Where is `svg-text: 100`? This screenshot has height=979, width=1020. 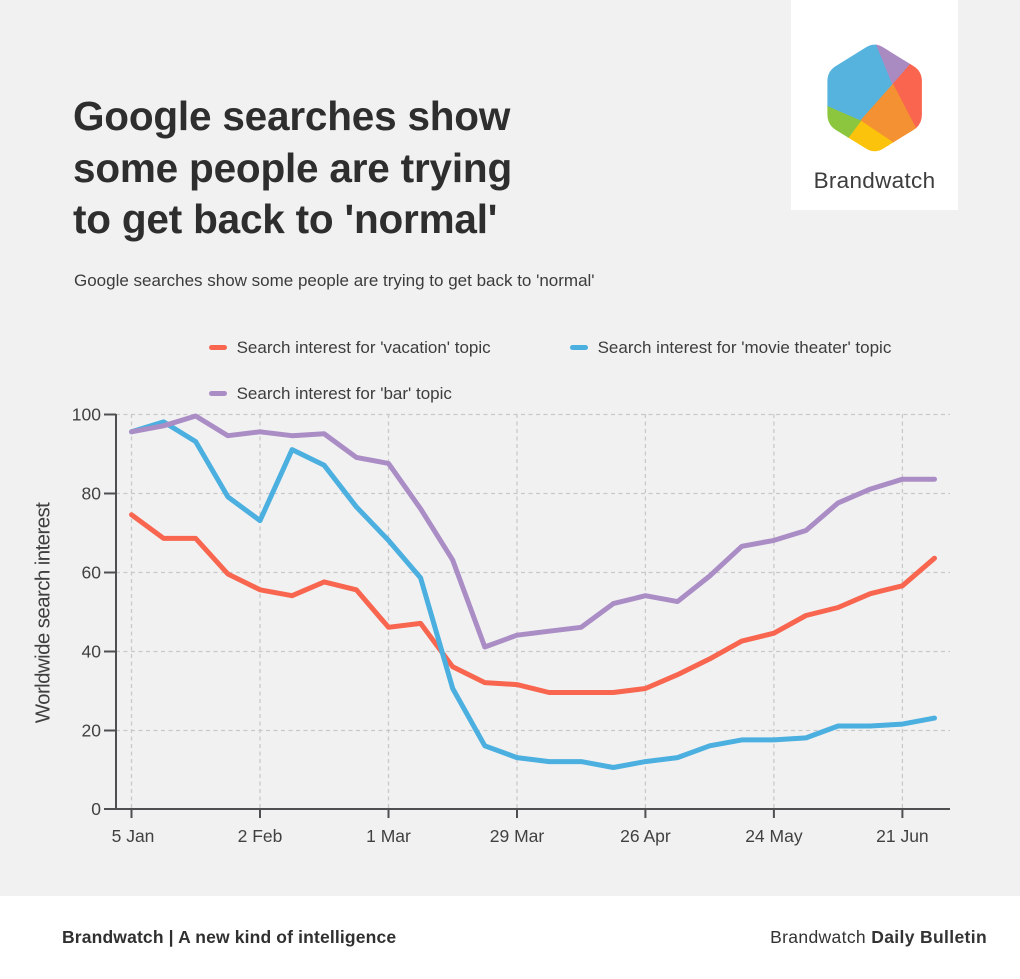 svg-text: 100 is located at coordinates (86, 415).